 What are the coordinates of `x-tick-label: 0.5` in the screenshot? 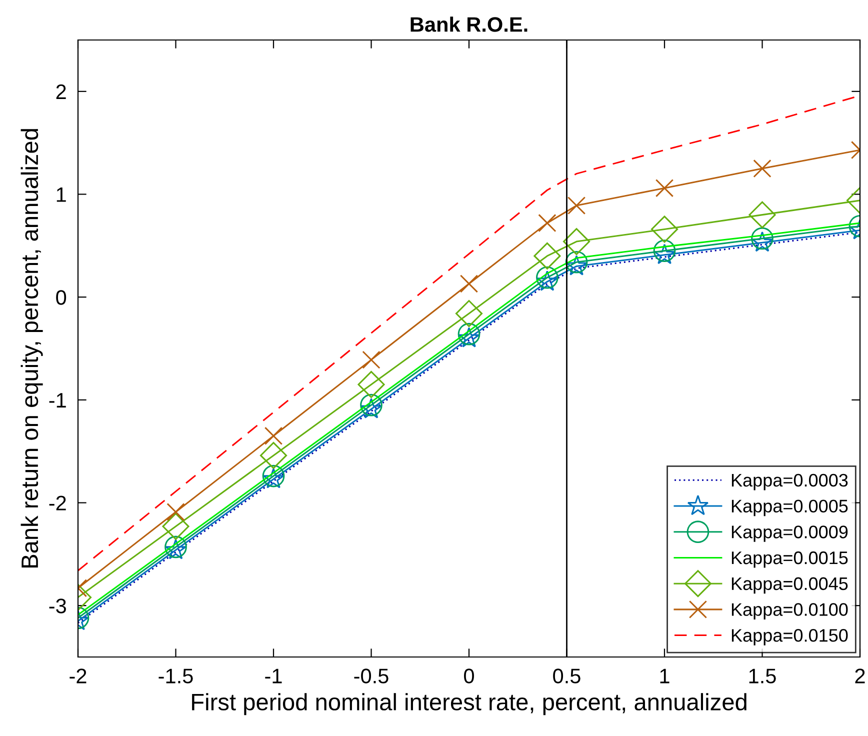 It's located at (566, 676).